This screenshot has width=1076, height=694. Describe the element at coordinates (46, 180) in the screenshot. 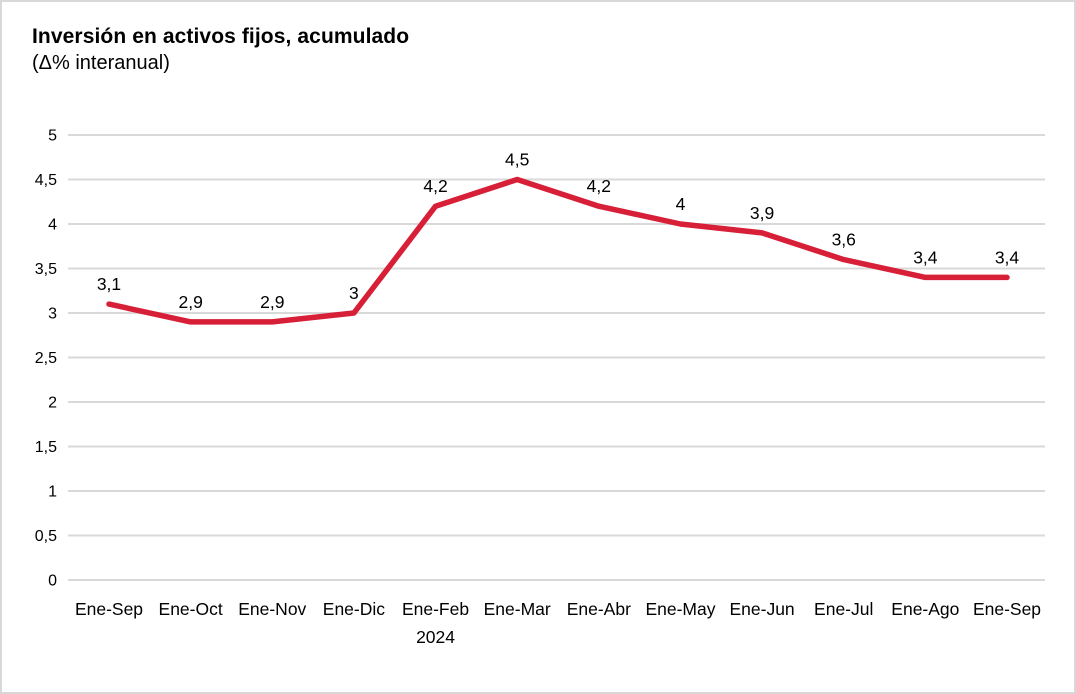

I see `y-axis-tick-label: 4,5` at that location.